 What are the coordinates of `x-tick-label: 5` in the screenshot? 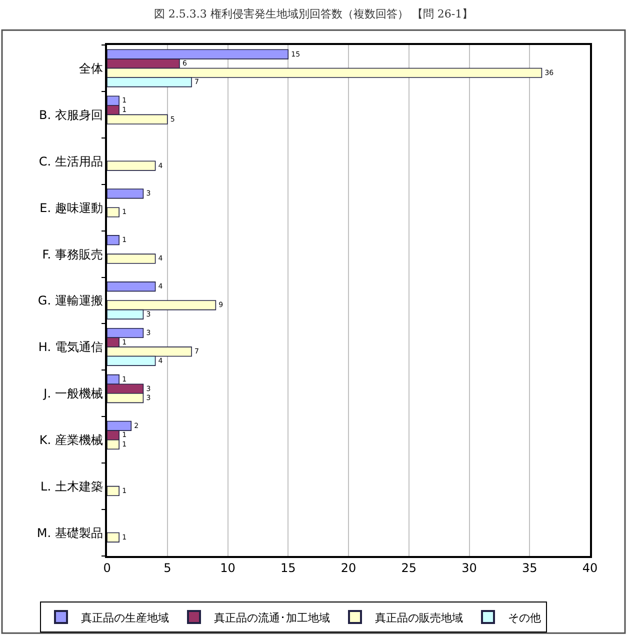 It's located at (168, 568).